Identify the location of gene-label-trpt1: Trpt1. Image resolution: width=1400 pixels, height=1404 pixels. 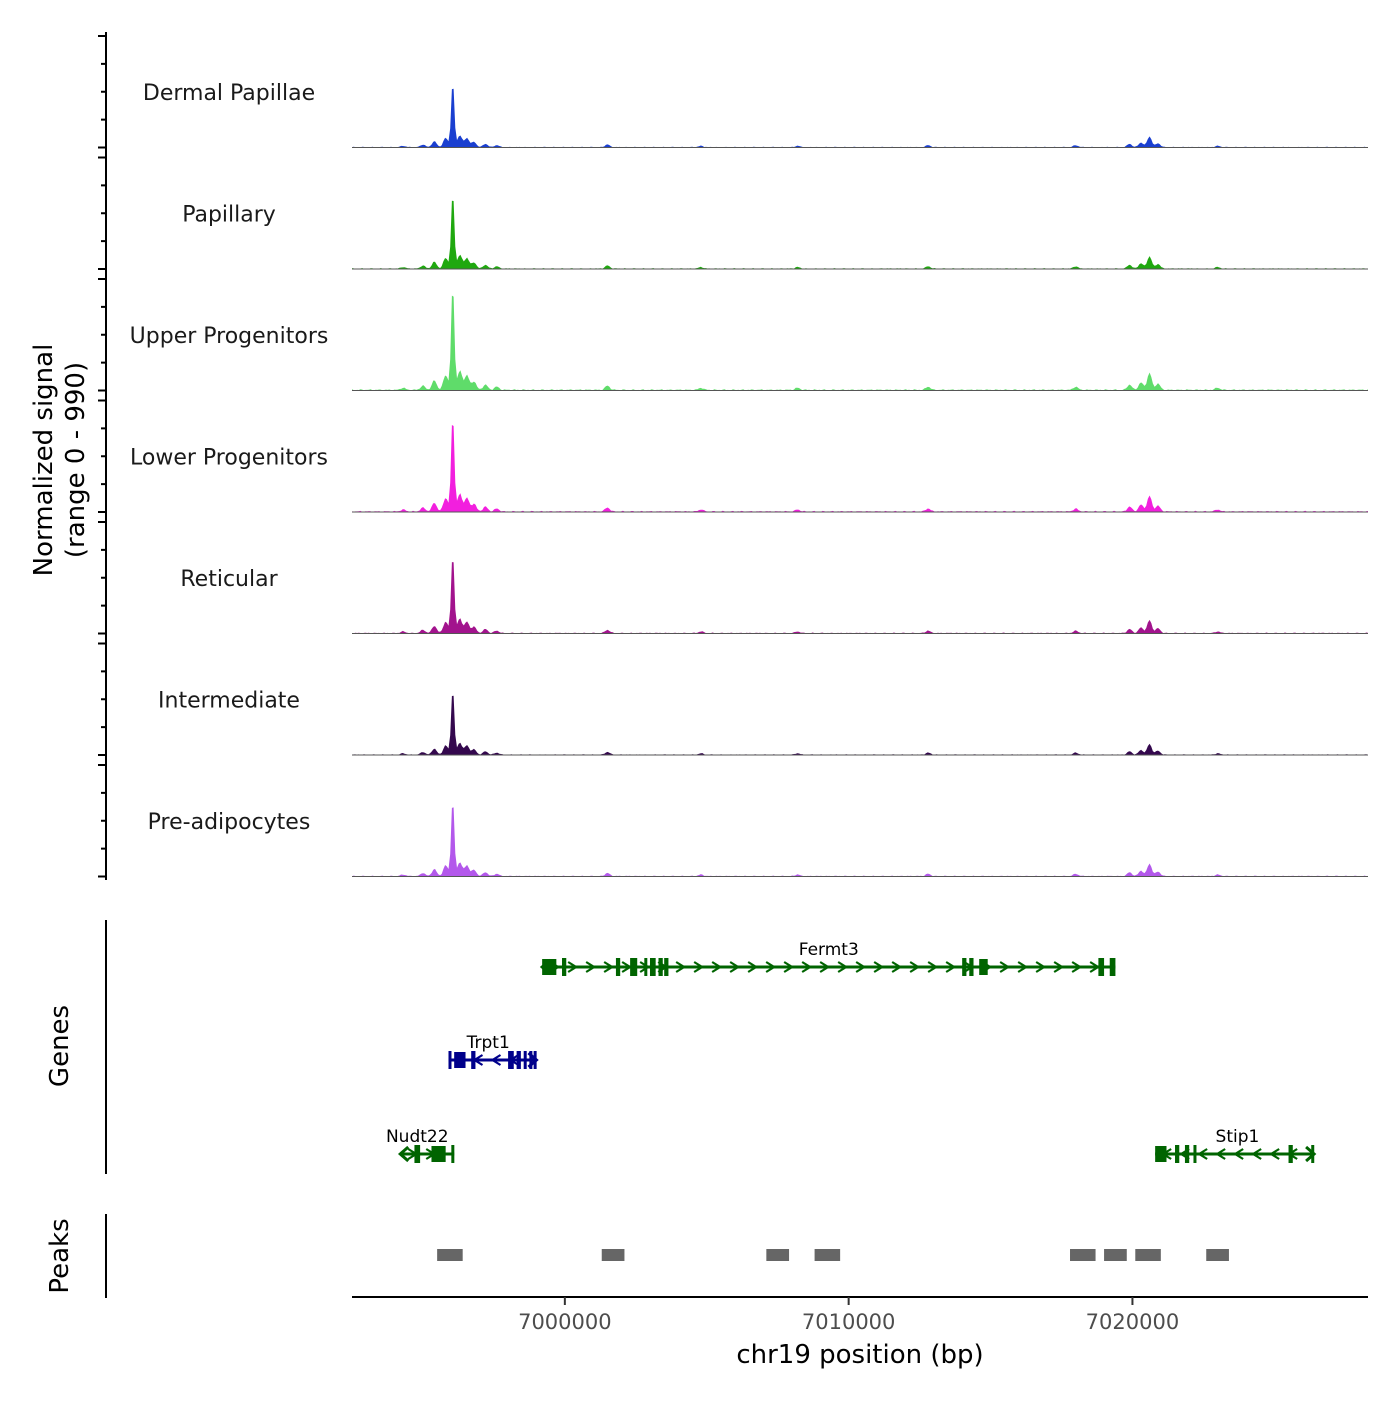
(488, 1043).